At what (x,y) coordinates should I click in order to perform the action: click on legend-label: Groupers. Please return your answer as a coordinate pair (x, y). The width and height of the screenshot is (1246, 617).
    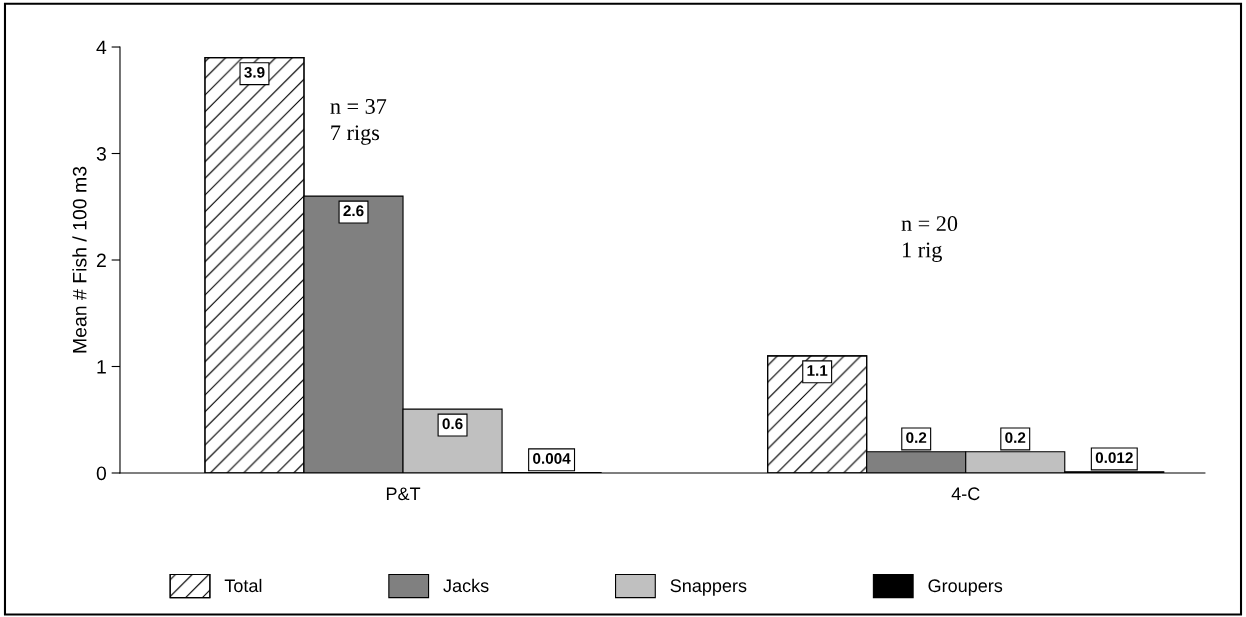
    Looking at the image, I should click on (965, 587).